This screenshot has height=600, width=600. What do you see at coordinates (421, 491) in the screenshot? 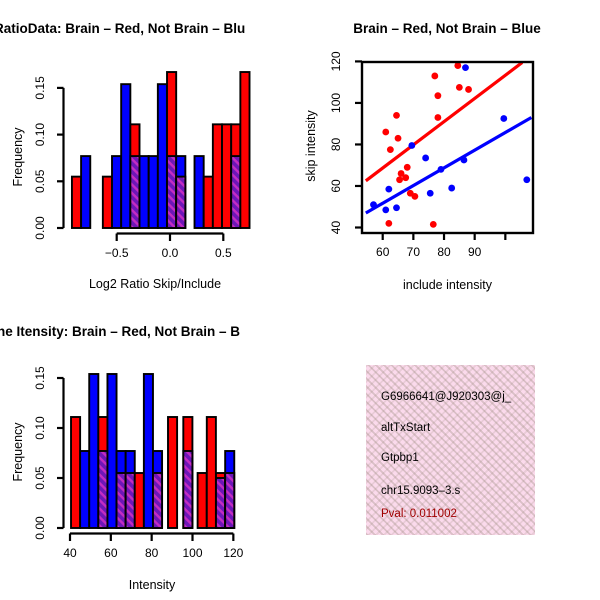
I see `info-line-locus: chr15.9093–3.s` at bounding box center [421, 491].